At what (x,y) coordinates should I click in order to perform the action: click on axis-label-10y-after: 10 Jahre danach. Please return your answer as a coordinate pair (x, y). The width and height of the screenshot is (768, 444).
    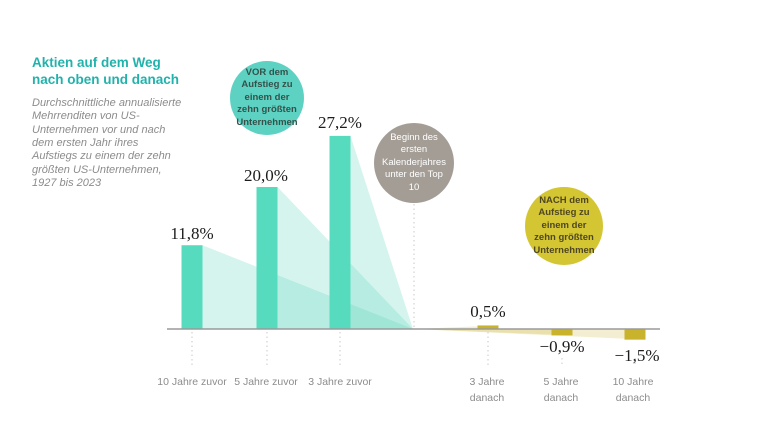
    Looking at the image, I should click on (633, 390).